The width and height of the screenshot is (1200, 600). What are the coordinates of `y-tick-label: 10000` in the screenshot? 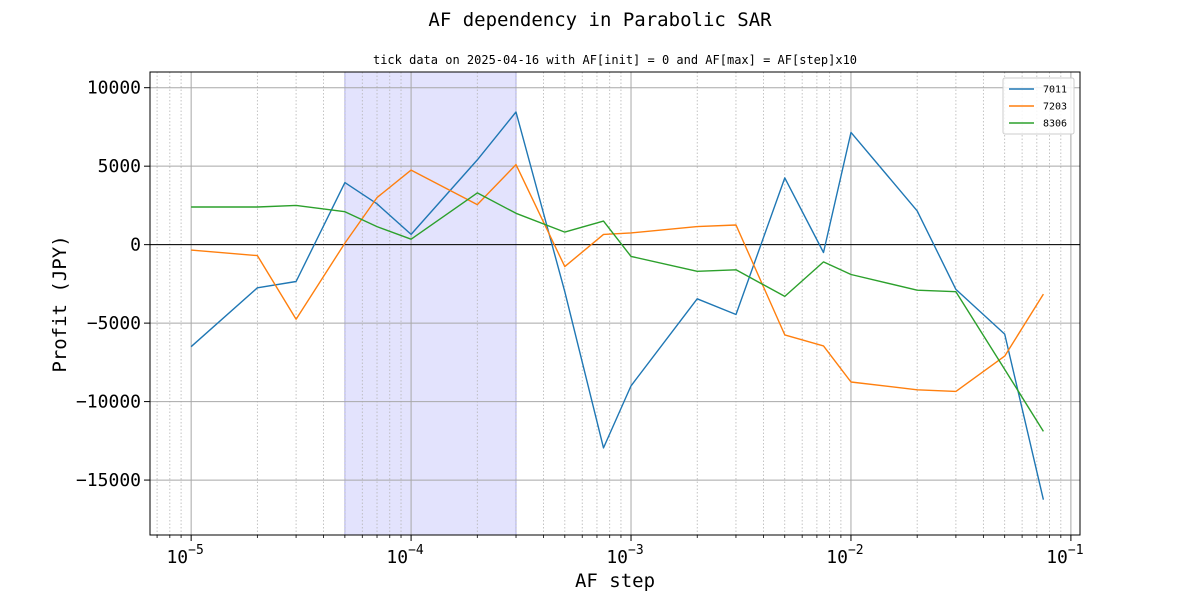 It's located at (114, 88).